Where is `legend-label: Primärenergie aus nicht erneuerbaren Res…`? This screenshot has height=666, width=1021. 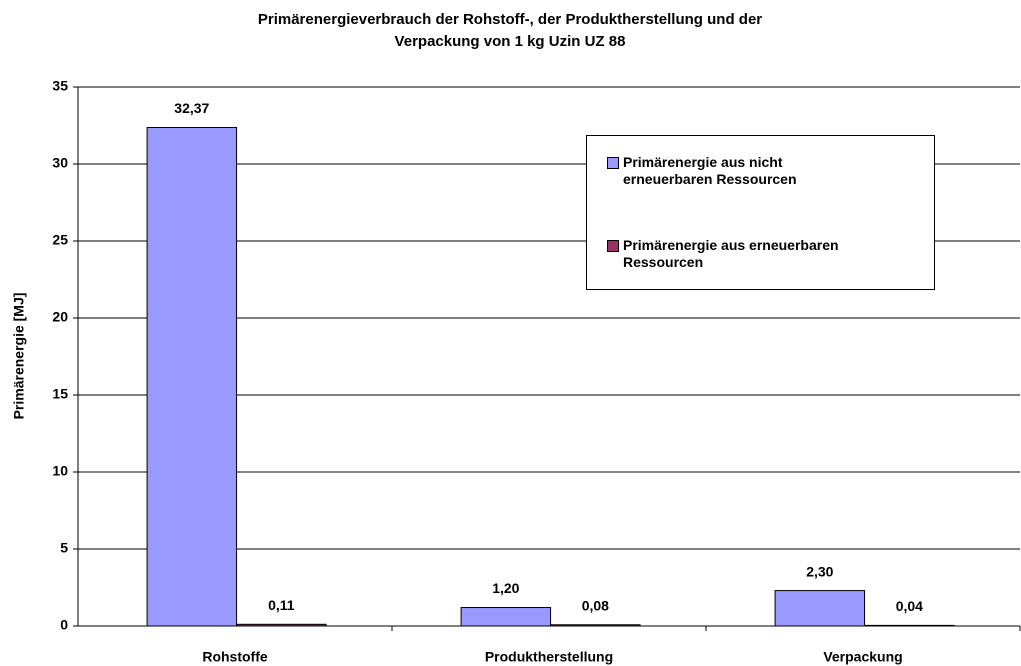 legend-label: Primärenergie aus nicht erneuerbaren Res… is located at coordinates (710, 170).